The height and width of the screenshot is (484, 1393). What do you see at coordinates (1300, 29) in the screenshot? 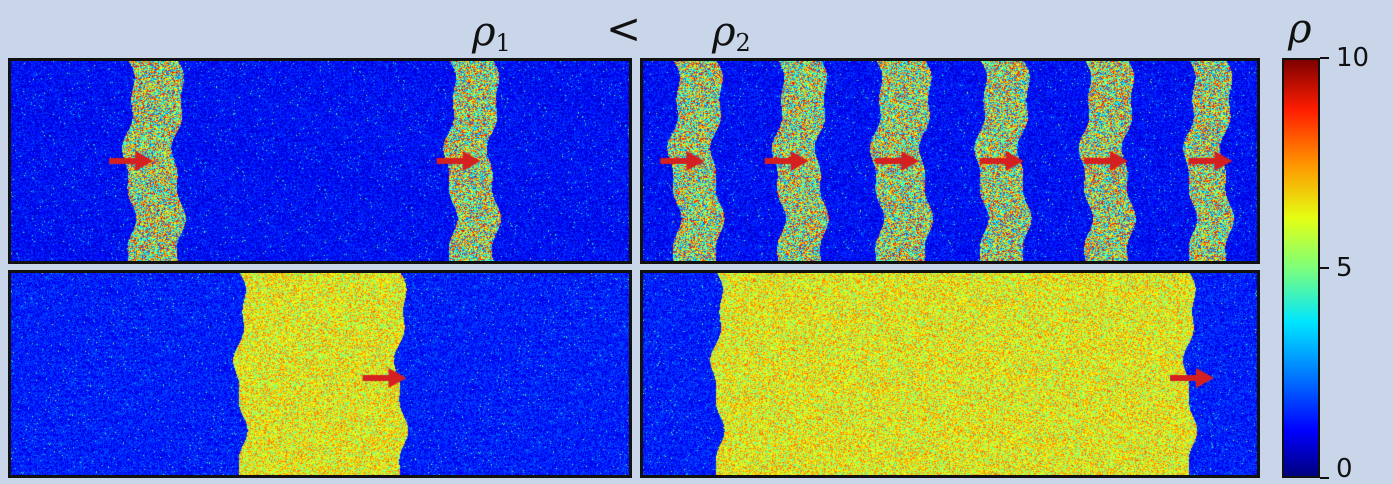
I see `colorbar-label: ρ` at bounding box center [1300, 29].